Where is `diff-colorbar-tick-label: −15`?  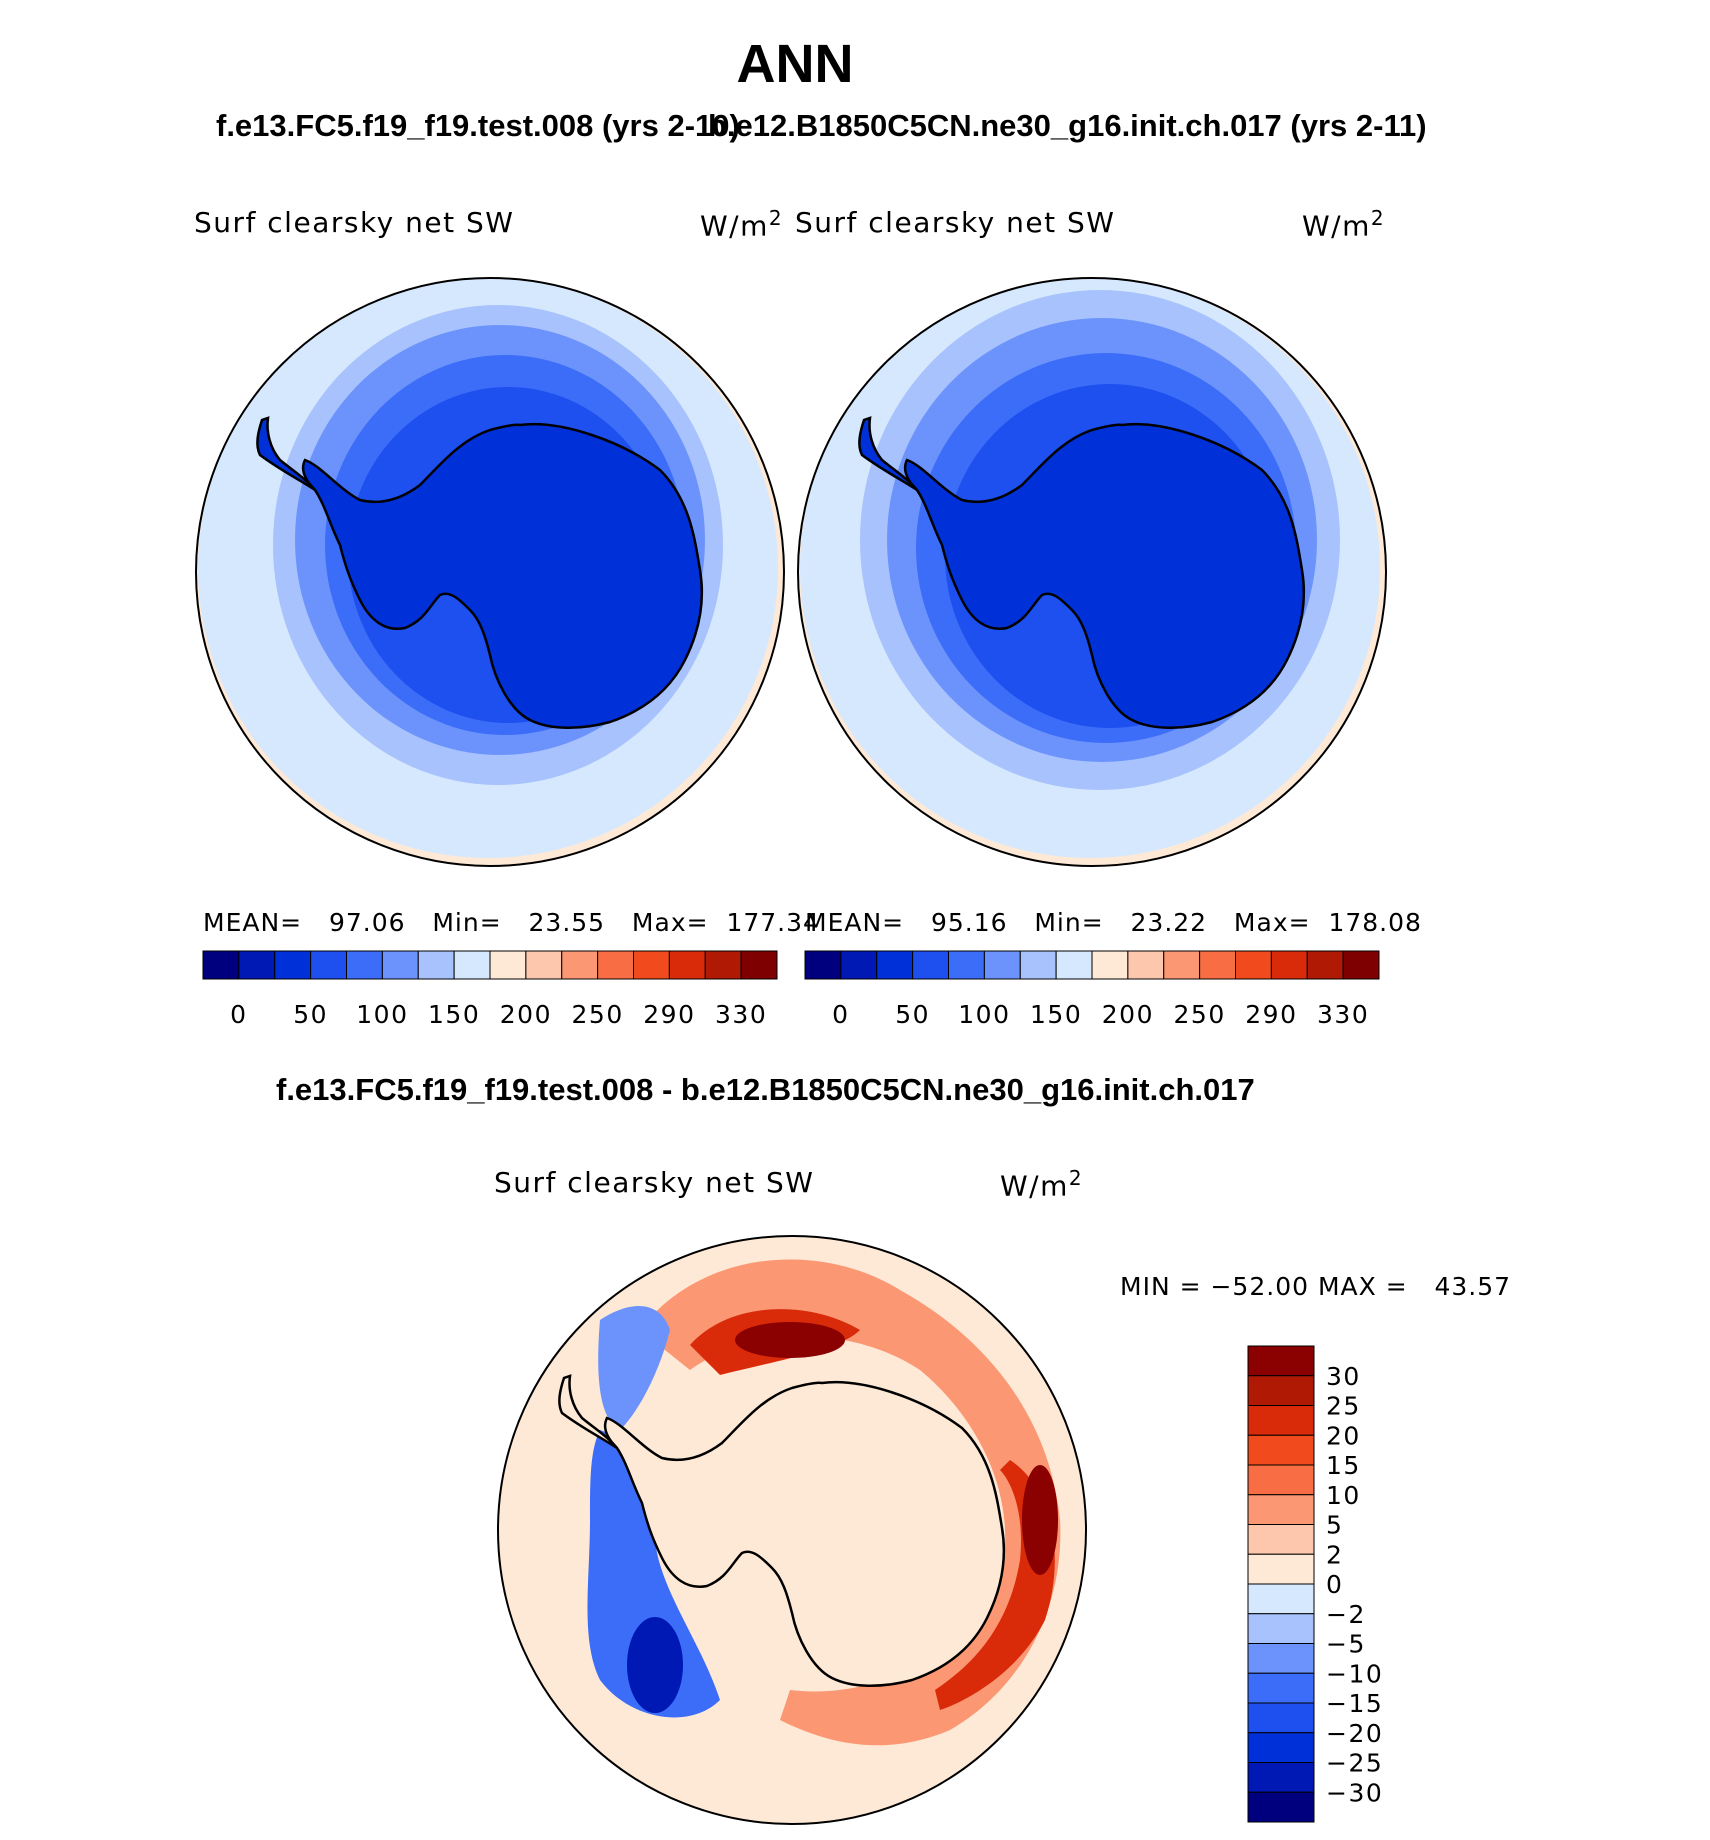 diff-colorbar-tick-label: −15 is located at coordinates (1354, 1703).